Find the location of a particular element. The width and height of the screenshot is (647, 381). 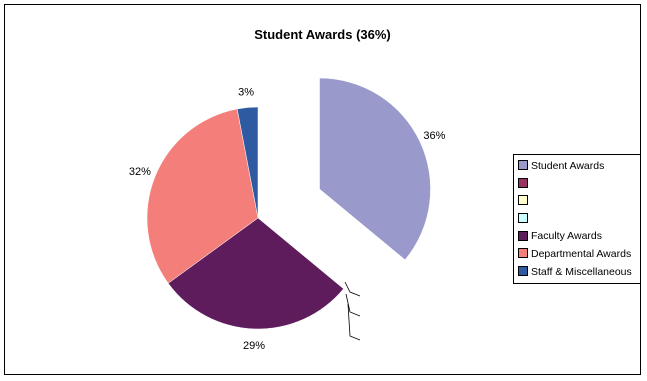

pie-slice-student-awards is located at coordinates (375, 169).